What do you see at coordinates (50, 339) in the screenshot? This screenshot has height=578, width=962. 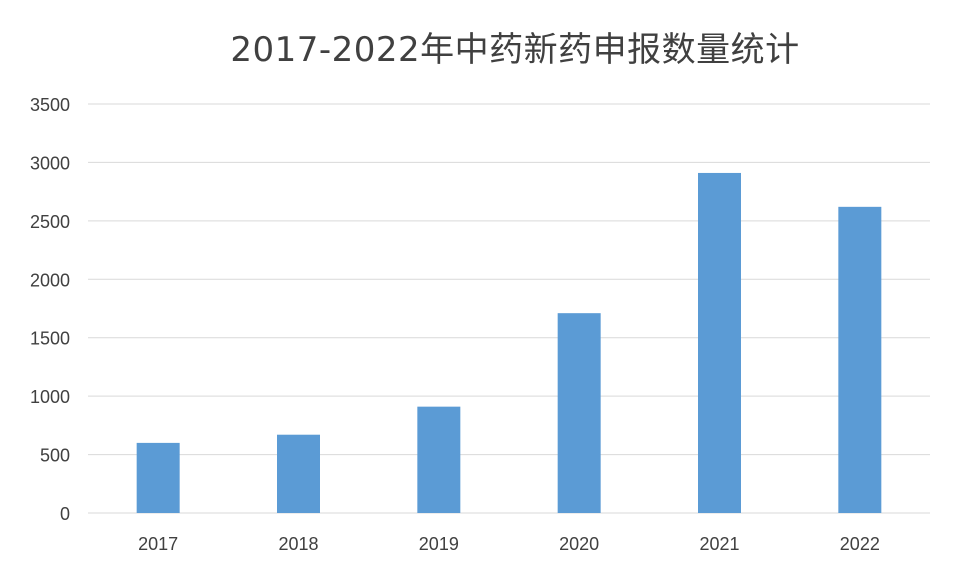 I see `y-tick-label-1500: 1500` at bounding box center [50, 339].